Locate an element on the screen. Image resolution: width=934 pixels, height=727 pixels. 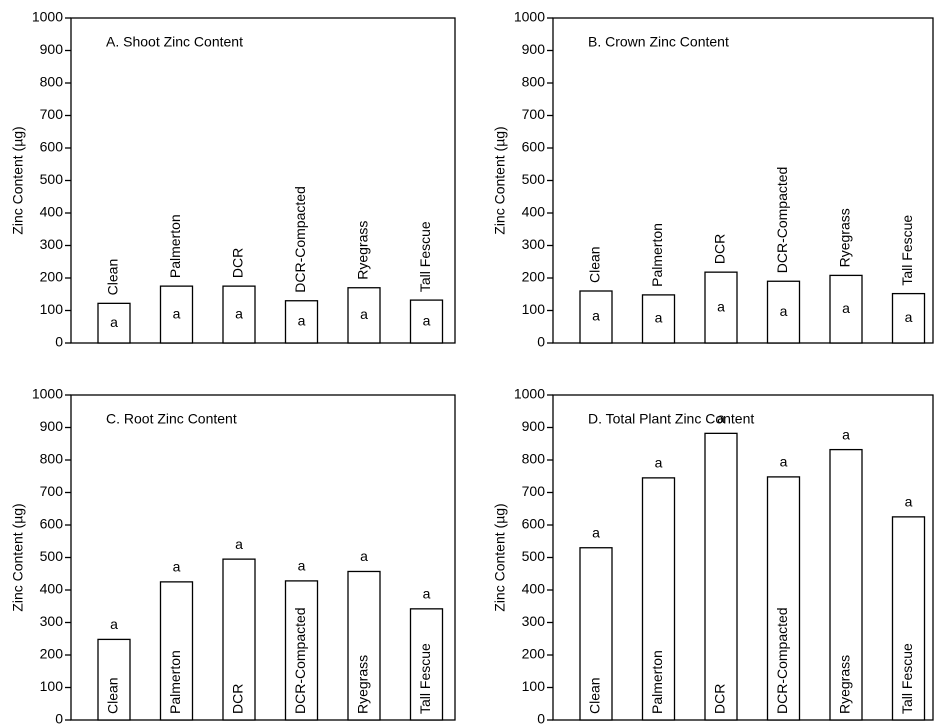
panel-title: C. Root Zinc Content is located at coordinates (171, 419).